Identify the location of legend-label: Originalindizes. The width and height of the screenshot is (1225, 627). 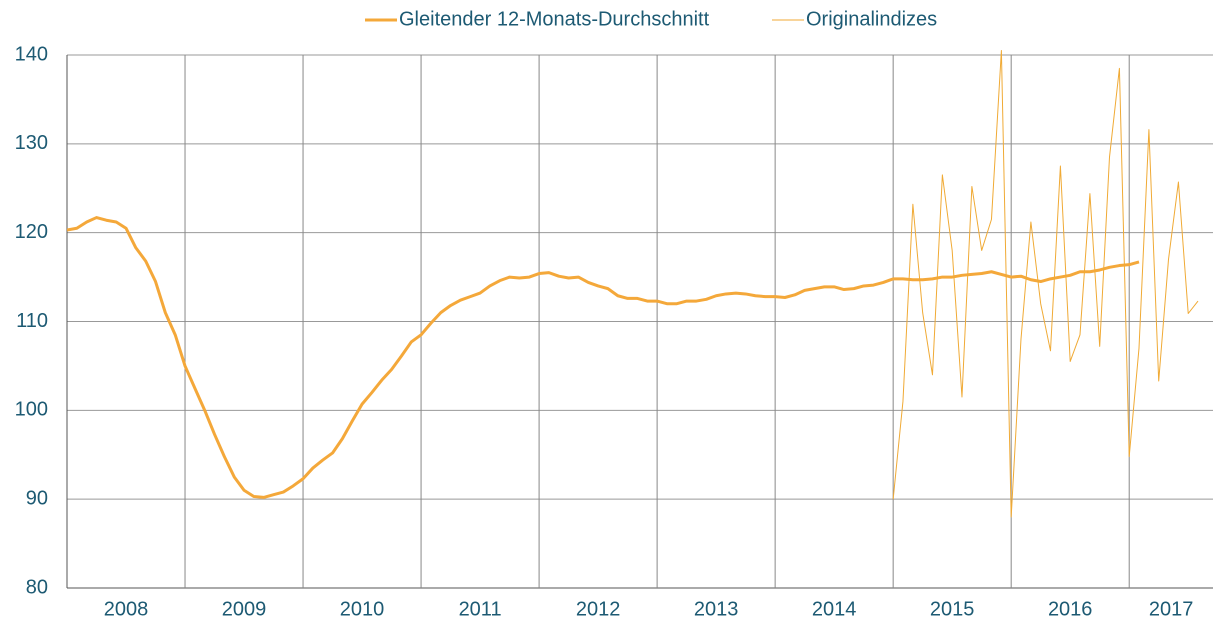
(871, 19).